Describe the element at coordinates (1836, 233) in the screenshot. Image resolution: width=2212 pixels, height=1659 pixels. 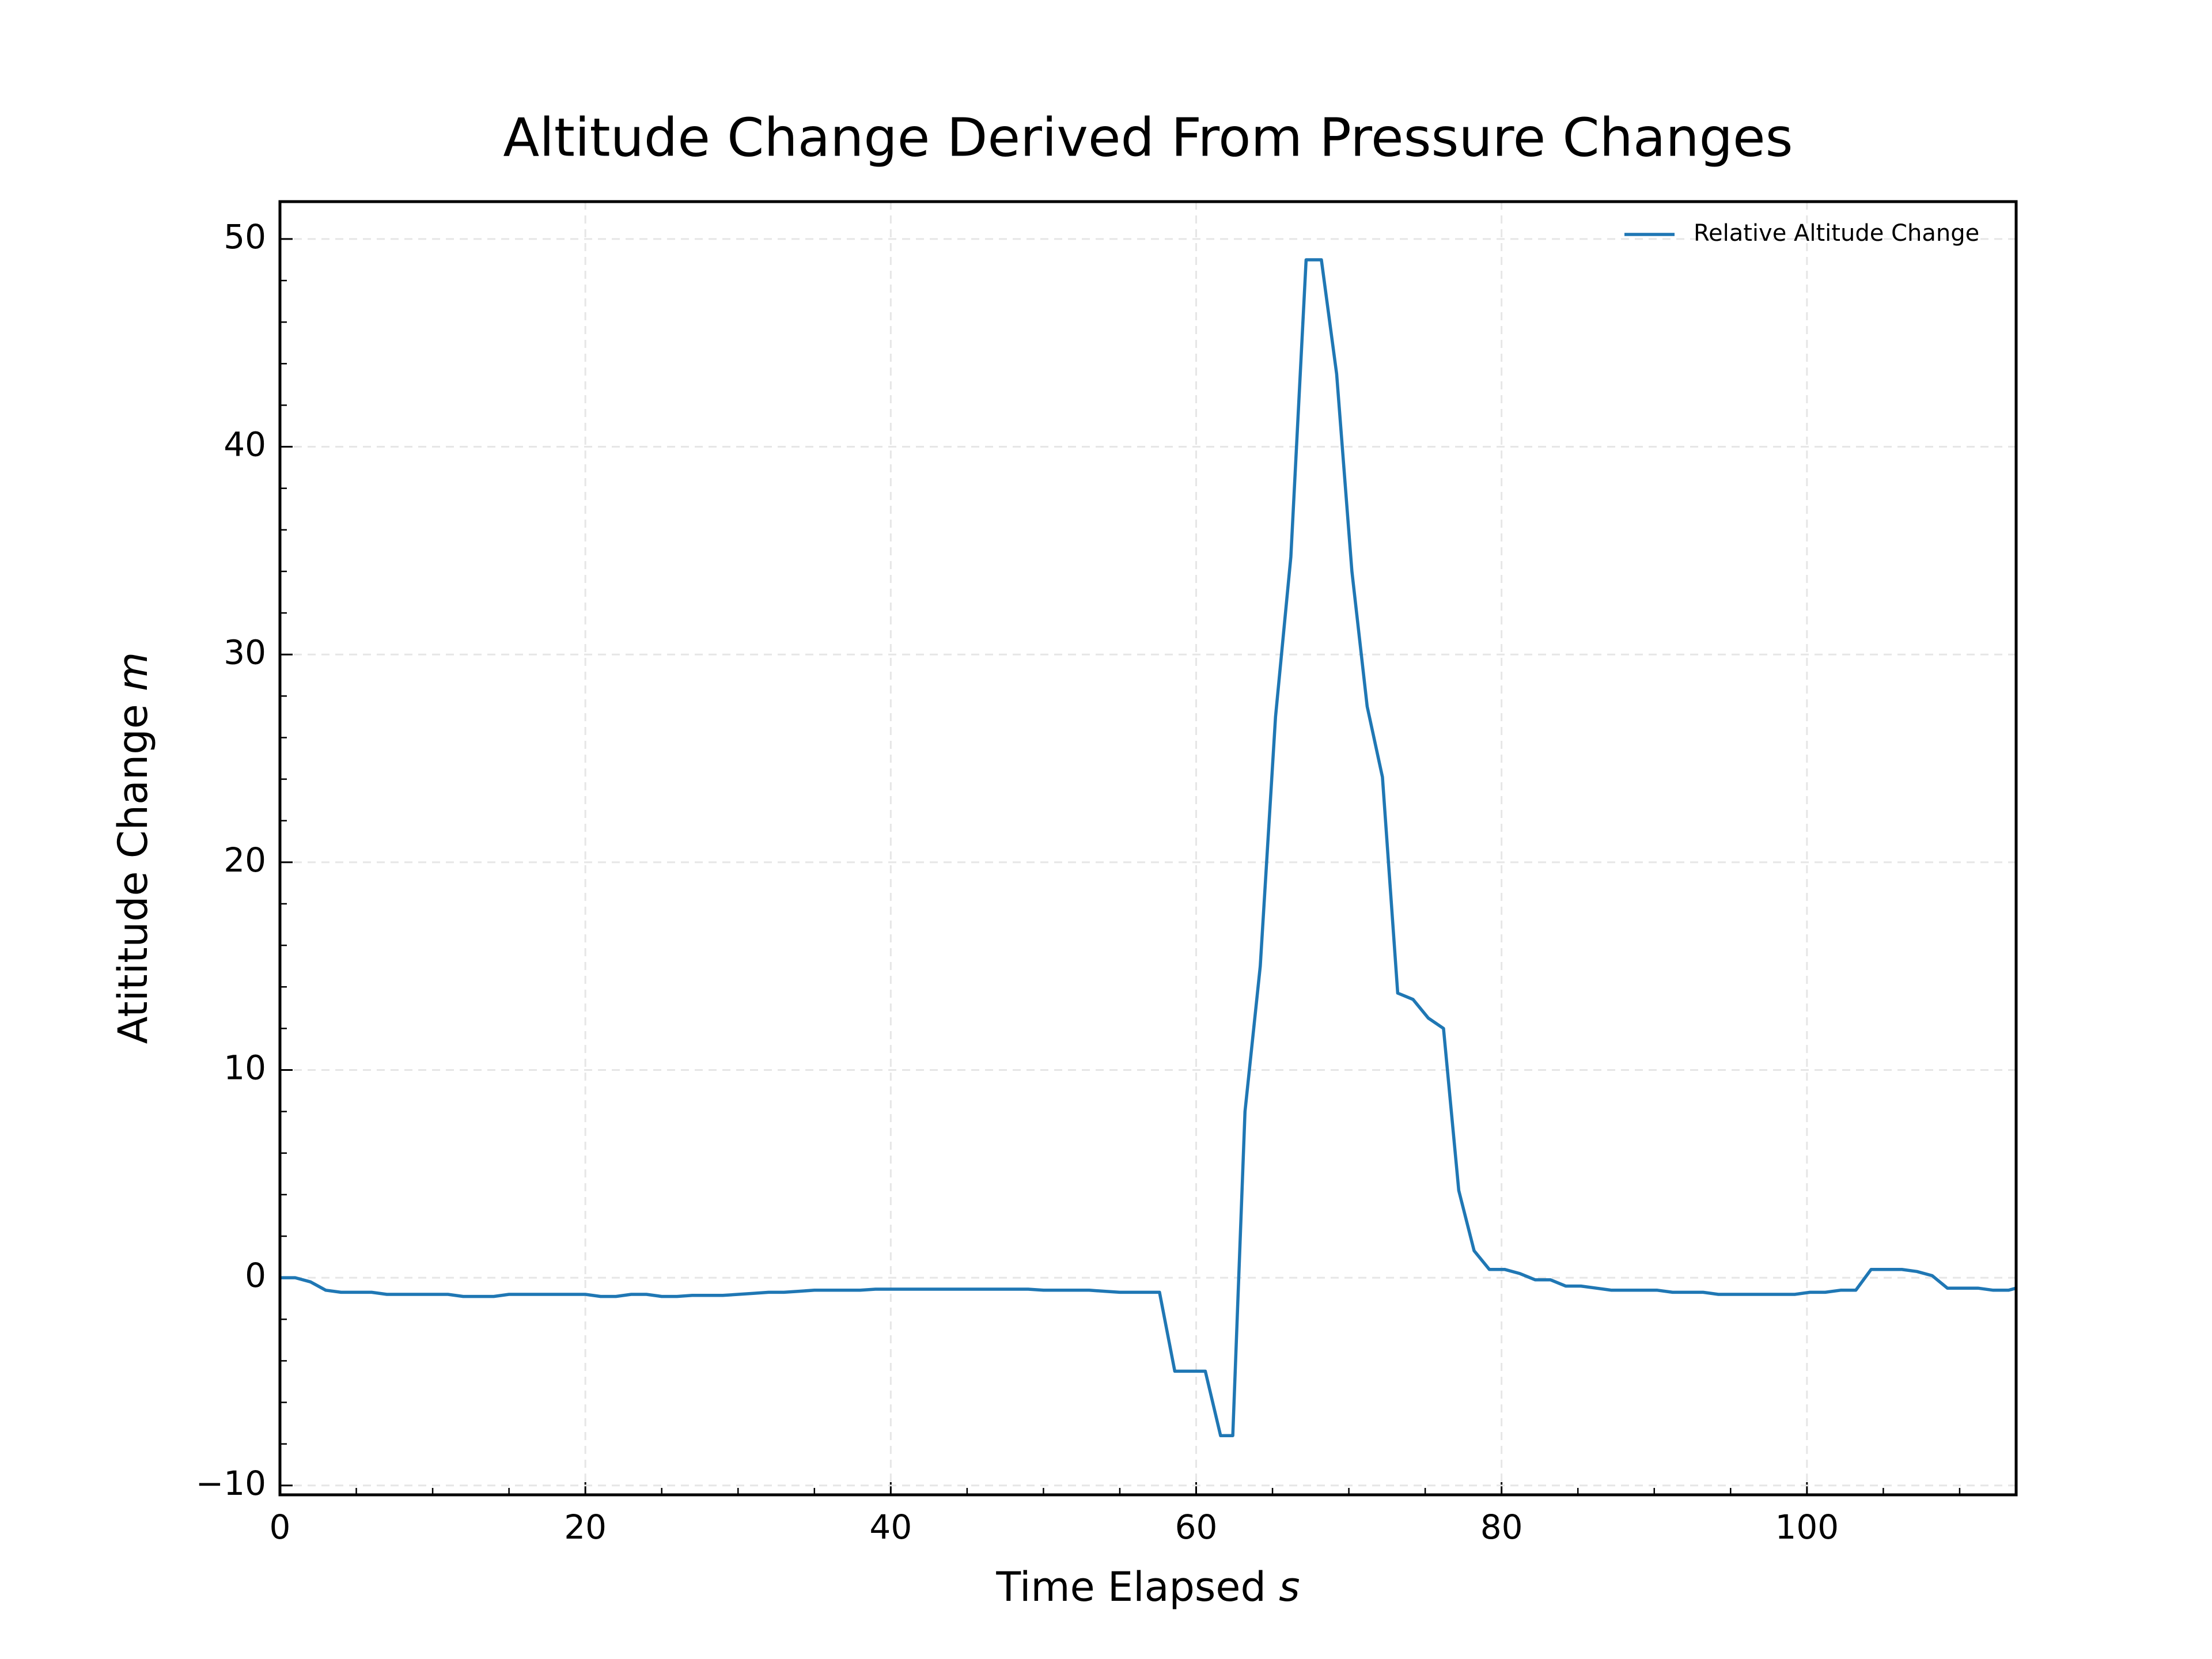
I see `legend-label: Relative Altitude Change` at that location.